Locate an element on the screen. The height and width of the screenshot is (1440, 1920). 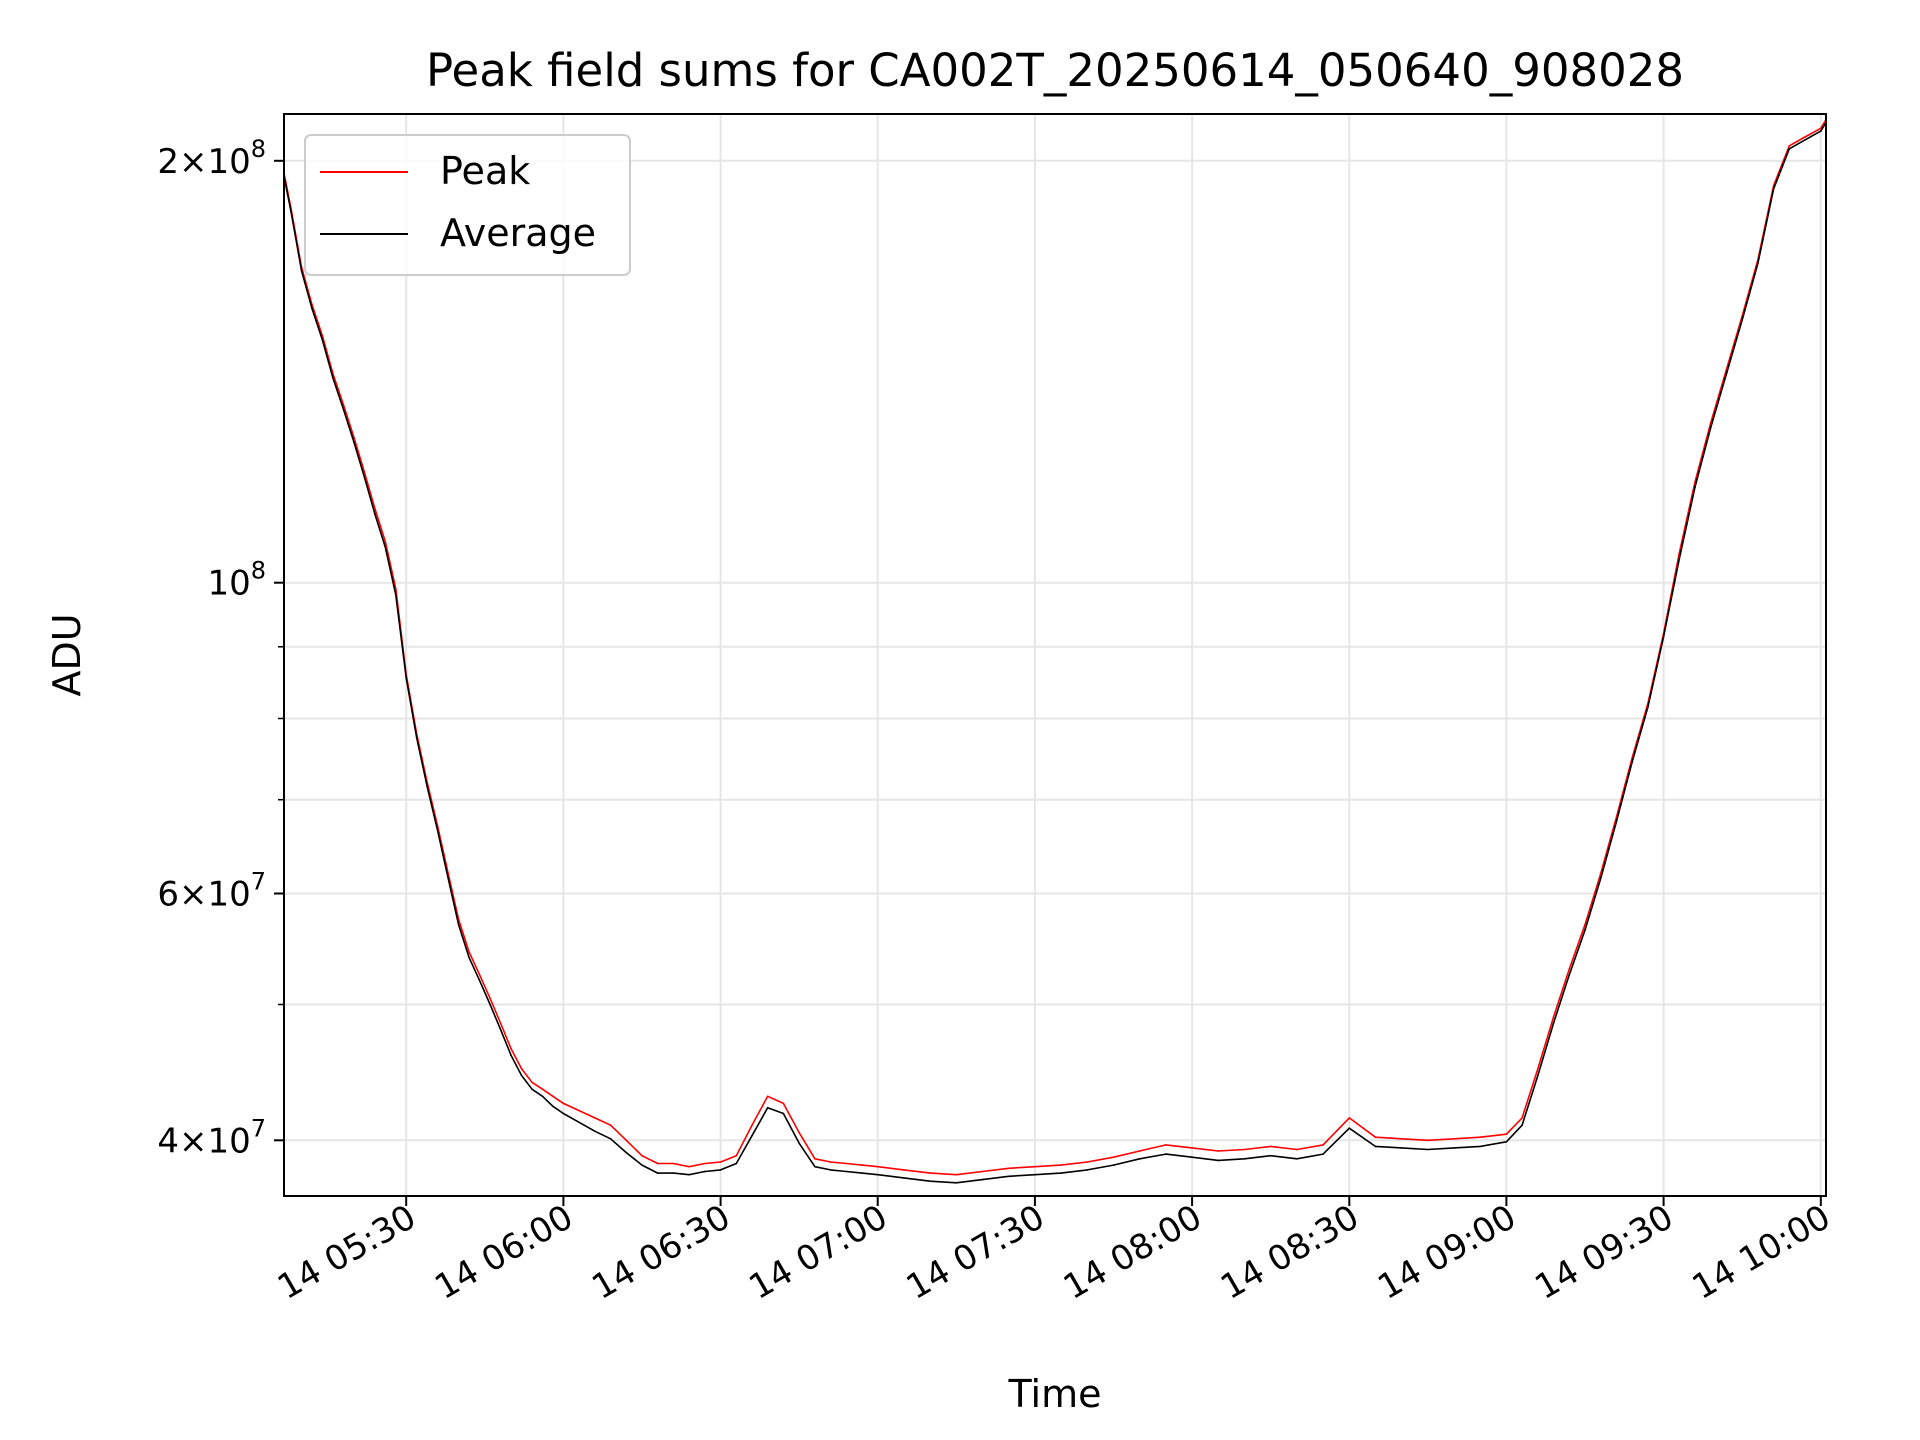
y-axis-label: ADU is located at coordinates (67, 654).